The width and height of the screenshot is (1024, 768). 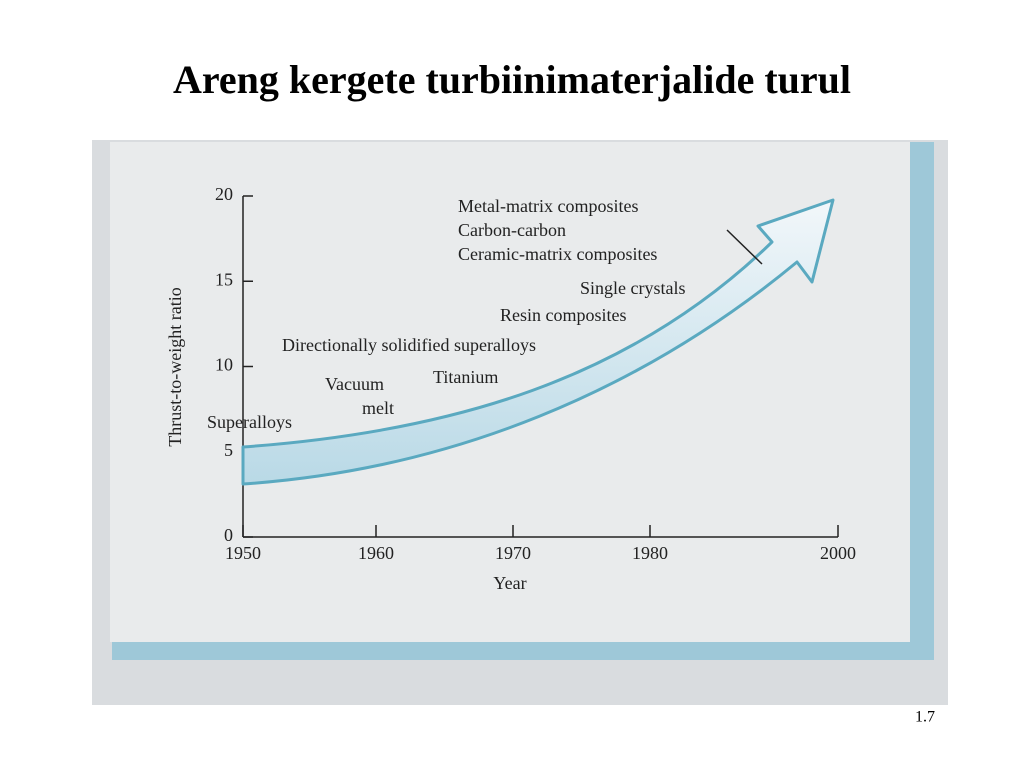 I want to click on annotation: melt, so click(x=378, y=408).